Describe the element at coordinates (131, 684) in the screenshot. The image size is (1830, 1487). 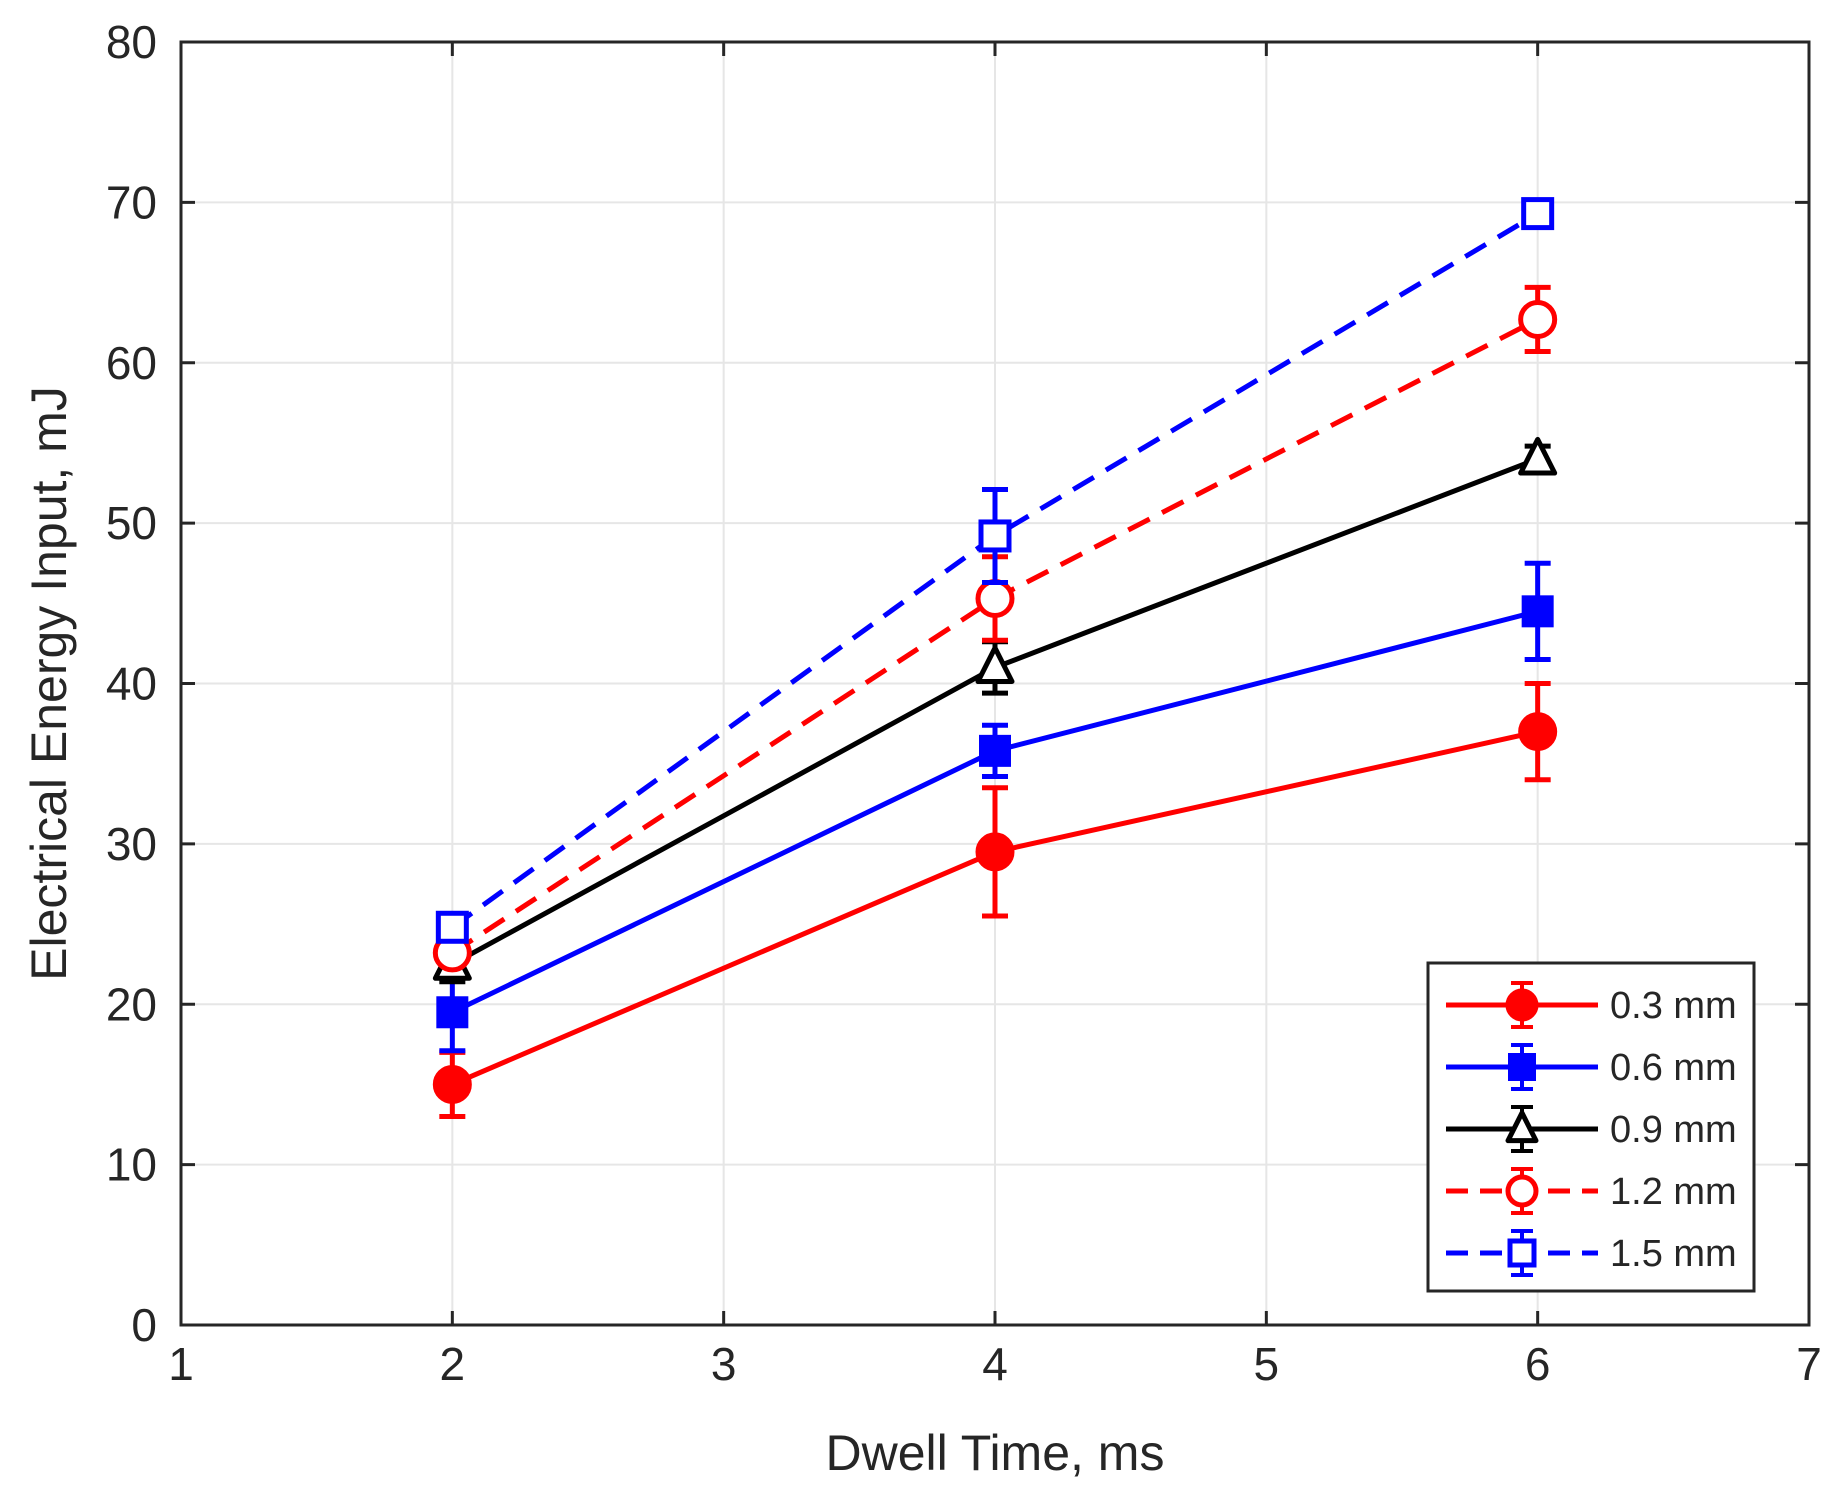
I see `y-tick-label-4: 40` at that location.